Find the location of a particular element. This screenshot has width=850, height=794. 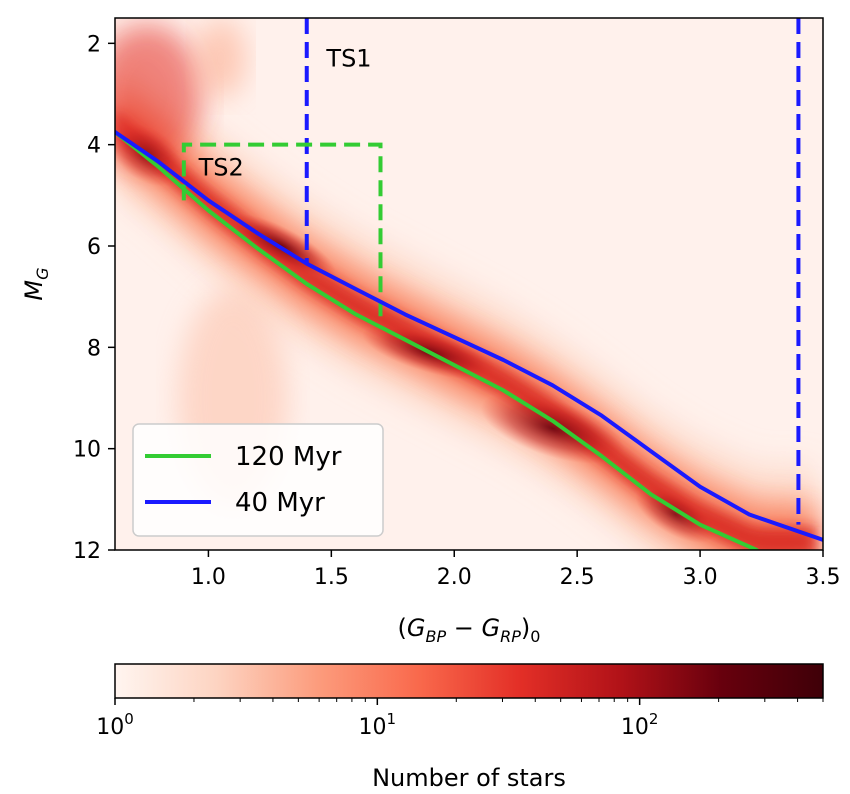

x-axis-label: (GBP − GRP)0 is located at coordinates (469, 630).